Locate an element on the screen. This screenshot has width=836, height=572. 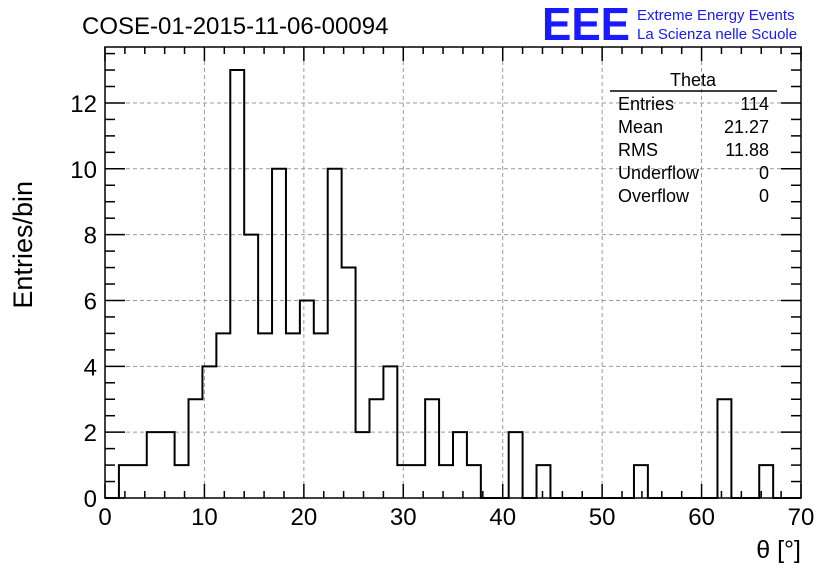
y-tick-label: 2 is located at coordinates (90, 433).